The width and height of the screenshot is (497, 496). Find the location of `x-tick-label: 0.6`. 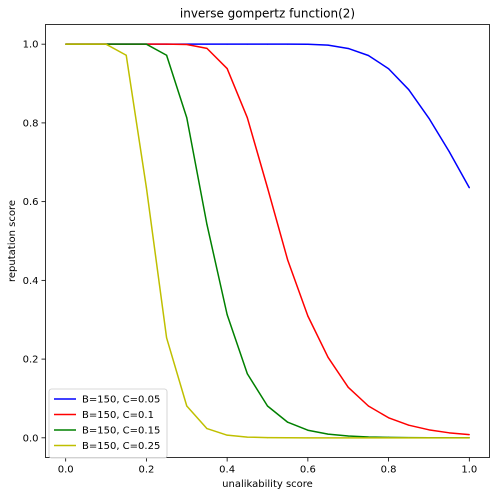

x-tick-label: 0.6 is located at coordinates (308, 470).